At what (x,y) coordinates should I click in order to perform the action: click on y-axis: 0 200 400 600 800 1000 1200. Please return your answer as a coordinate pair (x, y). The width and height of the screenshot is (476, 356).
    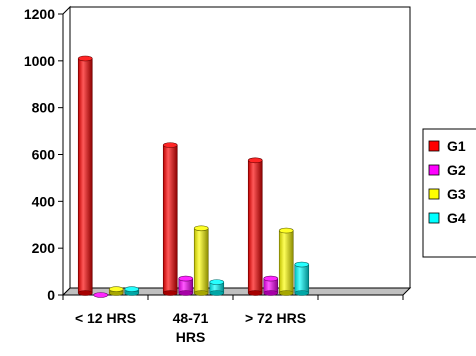
    Looking at the image, I should click on (43, 154).